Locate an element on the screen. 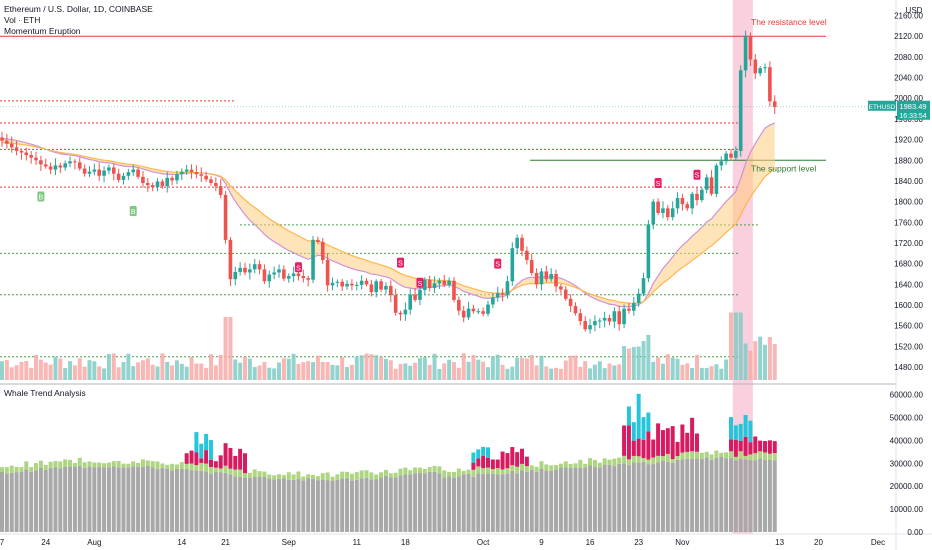 The height and width of the screenshot is (550, 932). chart-title: Ethereum / U.S. Dollar, 1D, COINBASE is located at coordinates (78, 9).